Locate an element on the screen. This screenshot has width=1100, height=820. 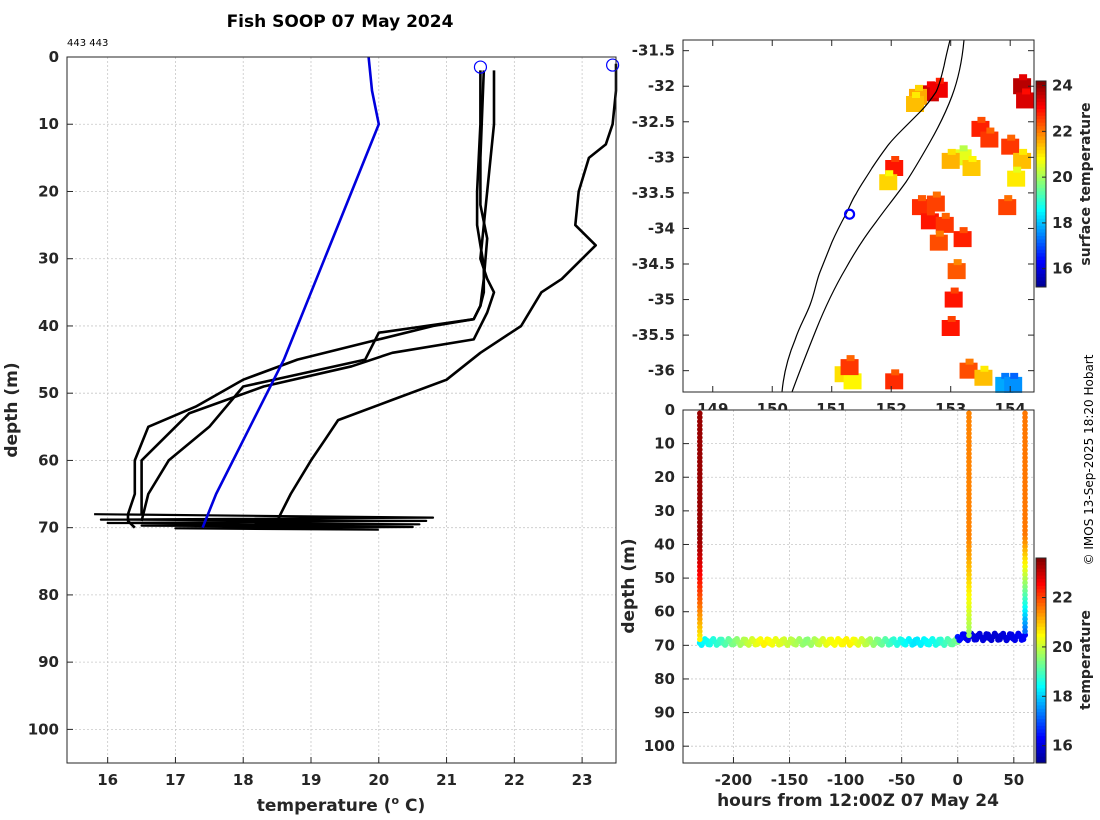
profile-xtick-label: 17 is located at coordinates (175, 780).